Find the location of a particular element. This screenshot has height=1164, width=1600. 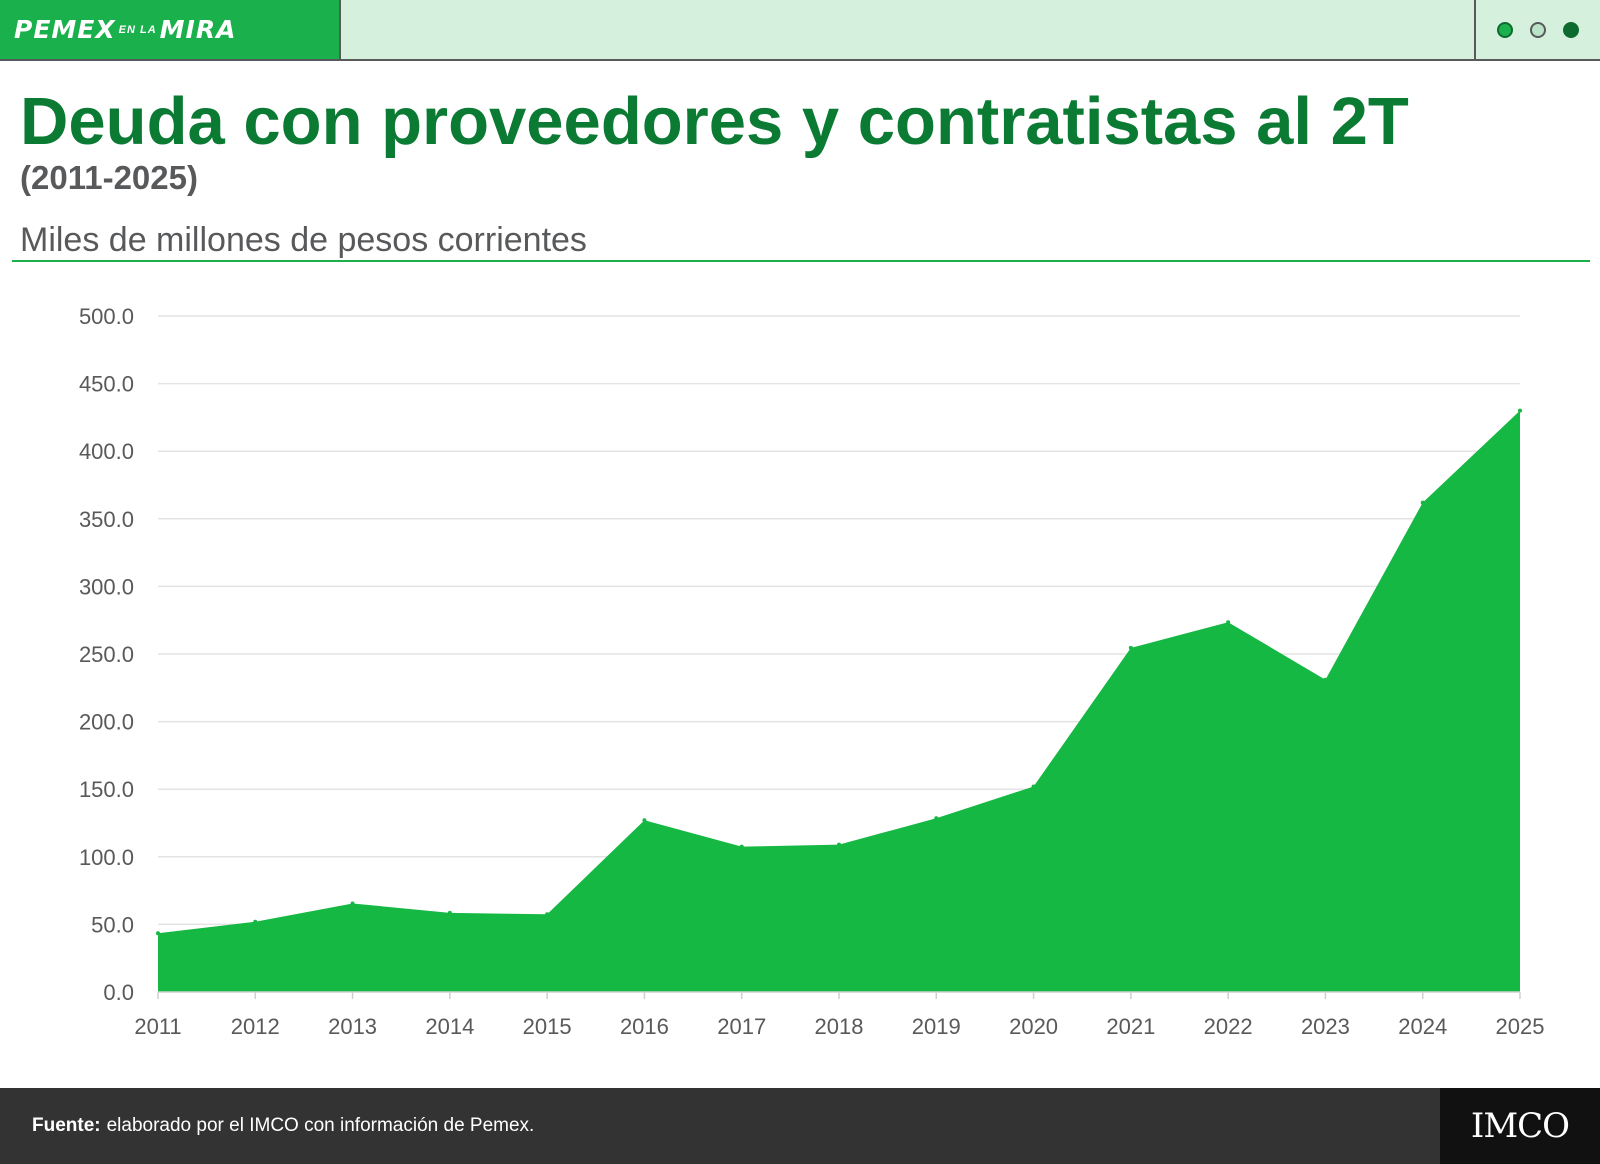

x-tick-label: 2013 is located at coordinates (352, 1026).